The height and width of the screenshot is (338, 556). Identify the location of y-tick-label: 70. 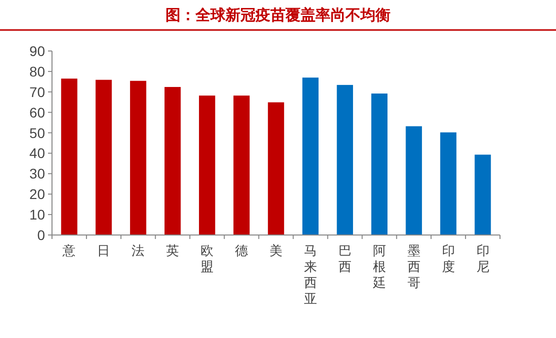
(37, 92).